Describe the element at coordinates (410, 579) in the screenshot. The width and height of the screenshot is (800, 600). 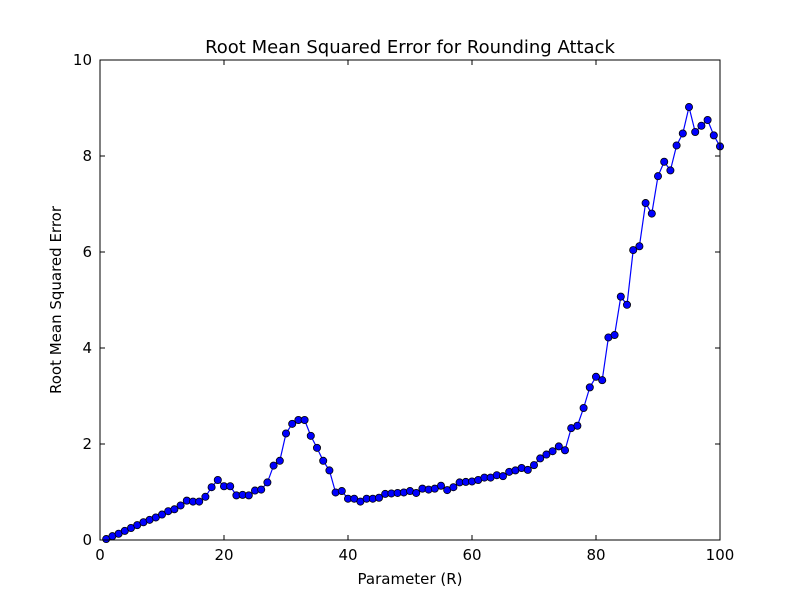
I see `x-axis-label: Parameter (R)` at that location.